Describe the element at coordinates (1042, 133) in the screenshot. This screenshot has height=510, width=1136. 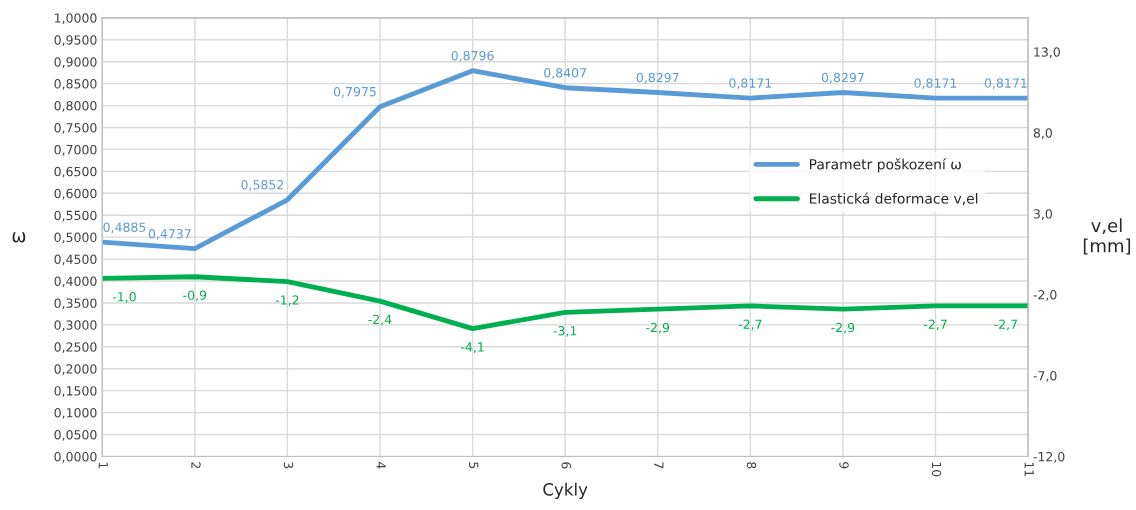
I see `y2-tick-label: 8,0` at that location.